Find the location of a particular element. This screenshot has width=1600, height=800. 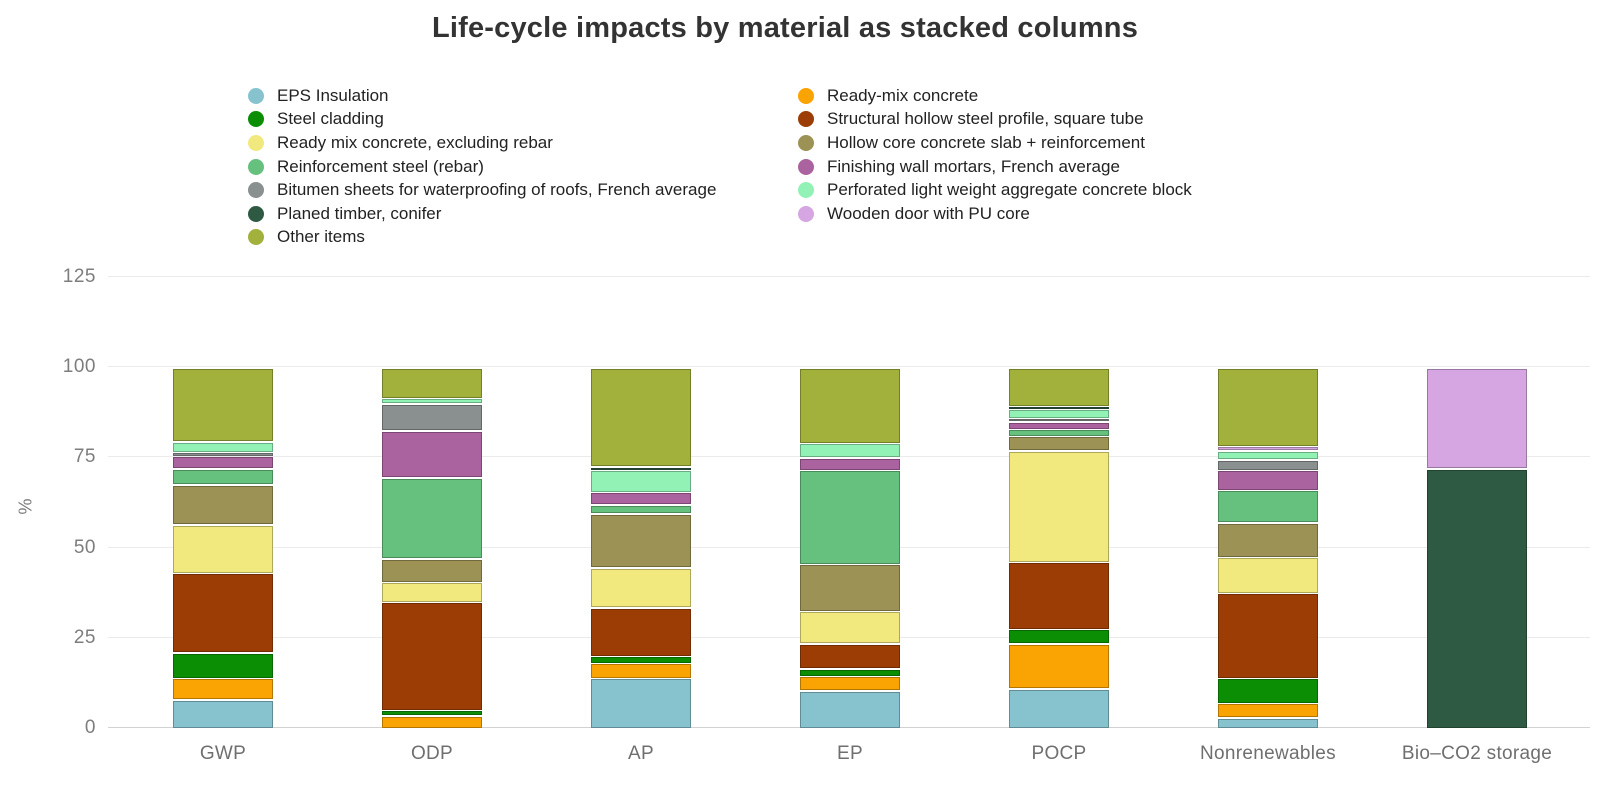

y-tick-label: 50 is located at coordinates (84, 547).